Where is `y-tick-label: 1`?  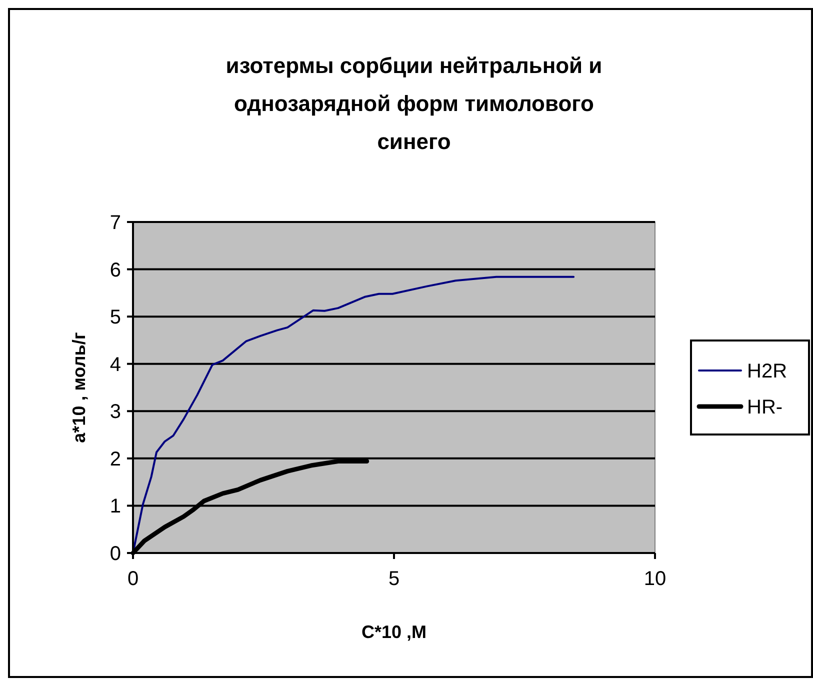
y-tick-label: 1 is located at coordinates (115, 507).